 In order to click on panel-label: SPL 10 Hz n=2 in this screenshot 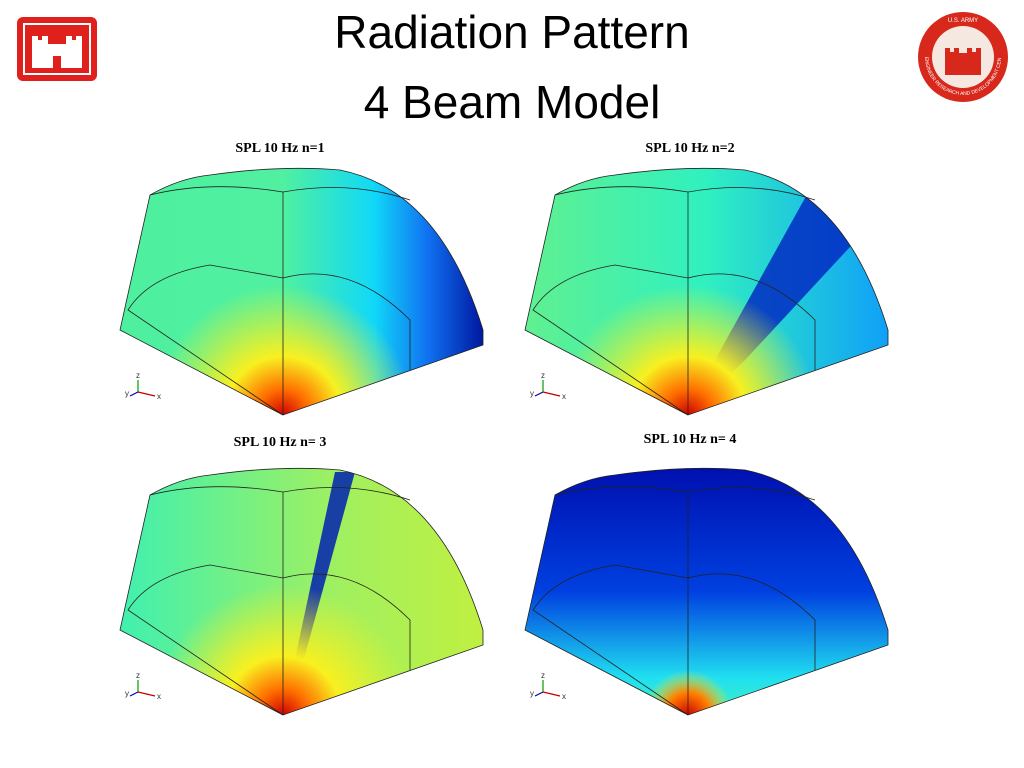, I will do `click(689, 148)`.